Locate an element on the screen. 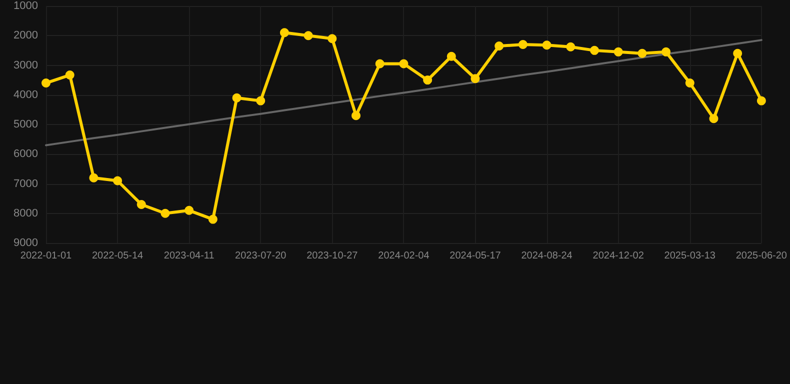 This screenshot has width=790, height=384. y-tick-label: 2000 is located at coordinates (26, 36).